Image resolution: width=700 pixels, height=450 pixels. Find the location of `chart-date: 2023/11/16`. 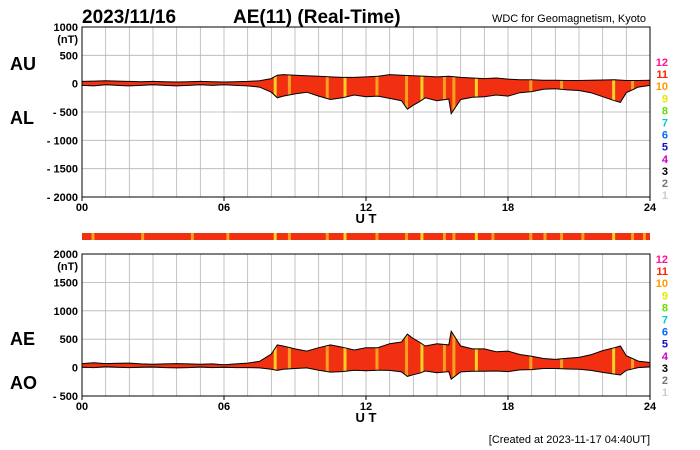

chart-date: 2023/11/16 is located at coordinates (129, 17).